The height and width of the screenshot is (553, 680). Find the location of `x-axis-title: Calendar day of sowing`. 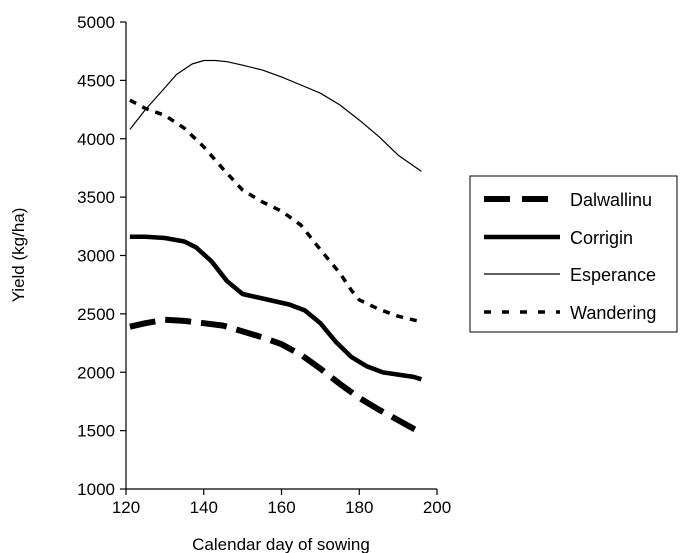

x-axis-title: Calendar day of sowing is located at coordinates (281, 544).